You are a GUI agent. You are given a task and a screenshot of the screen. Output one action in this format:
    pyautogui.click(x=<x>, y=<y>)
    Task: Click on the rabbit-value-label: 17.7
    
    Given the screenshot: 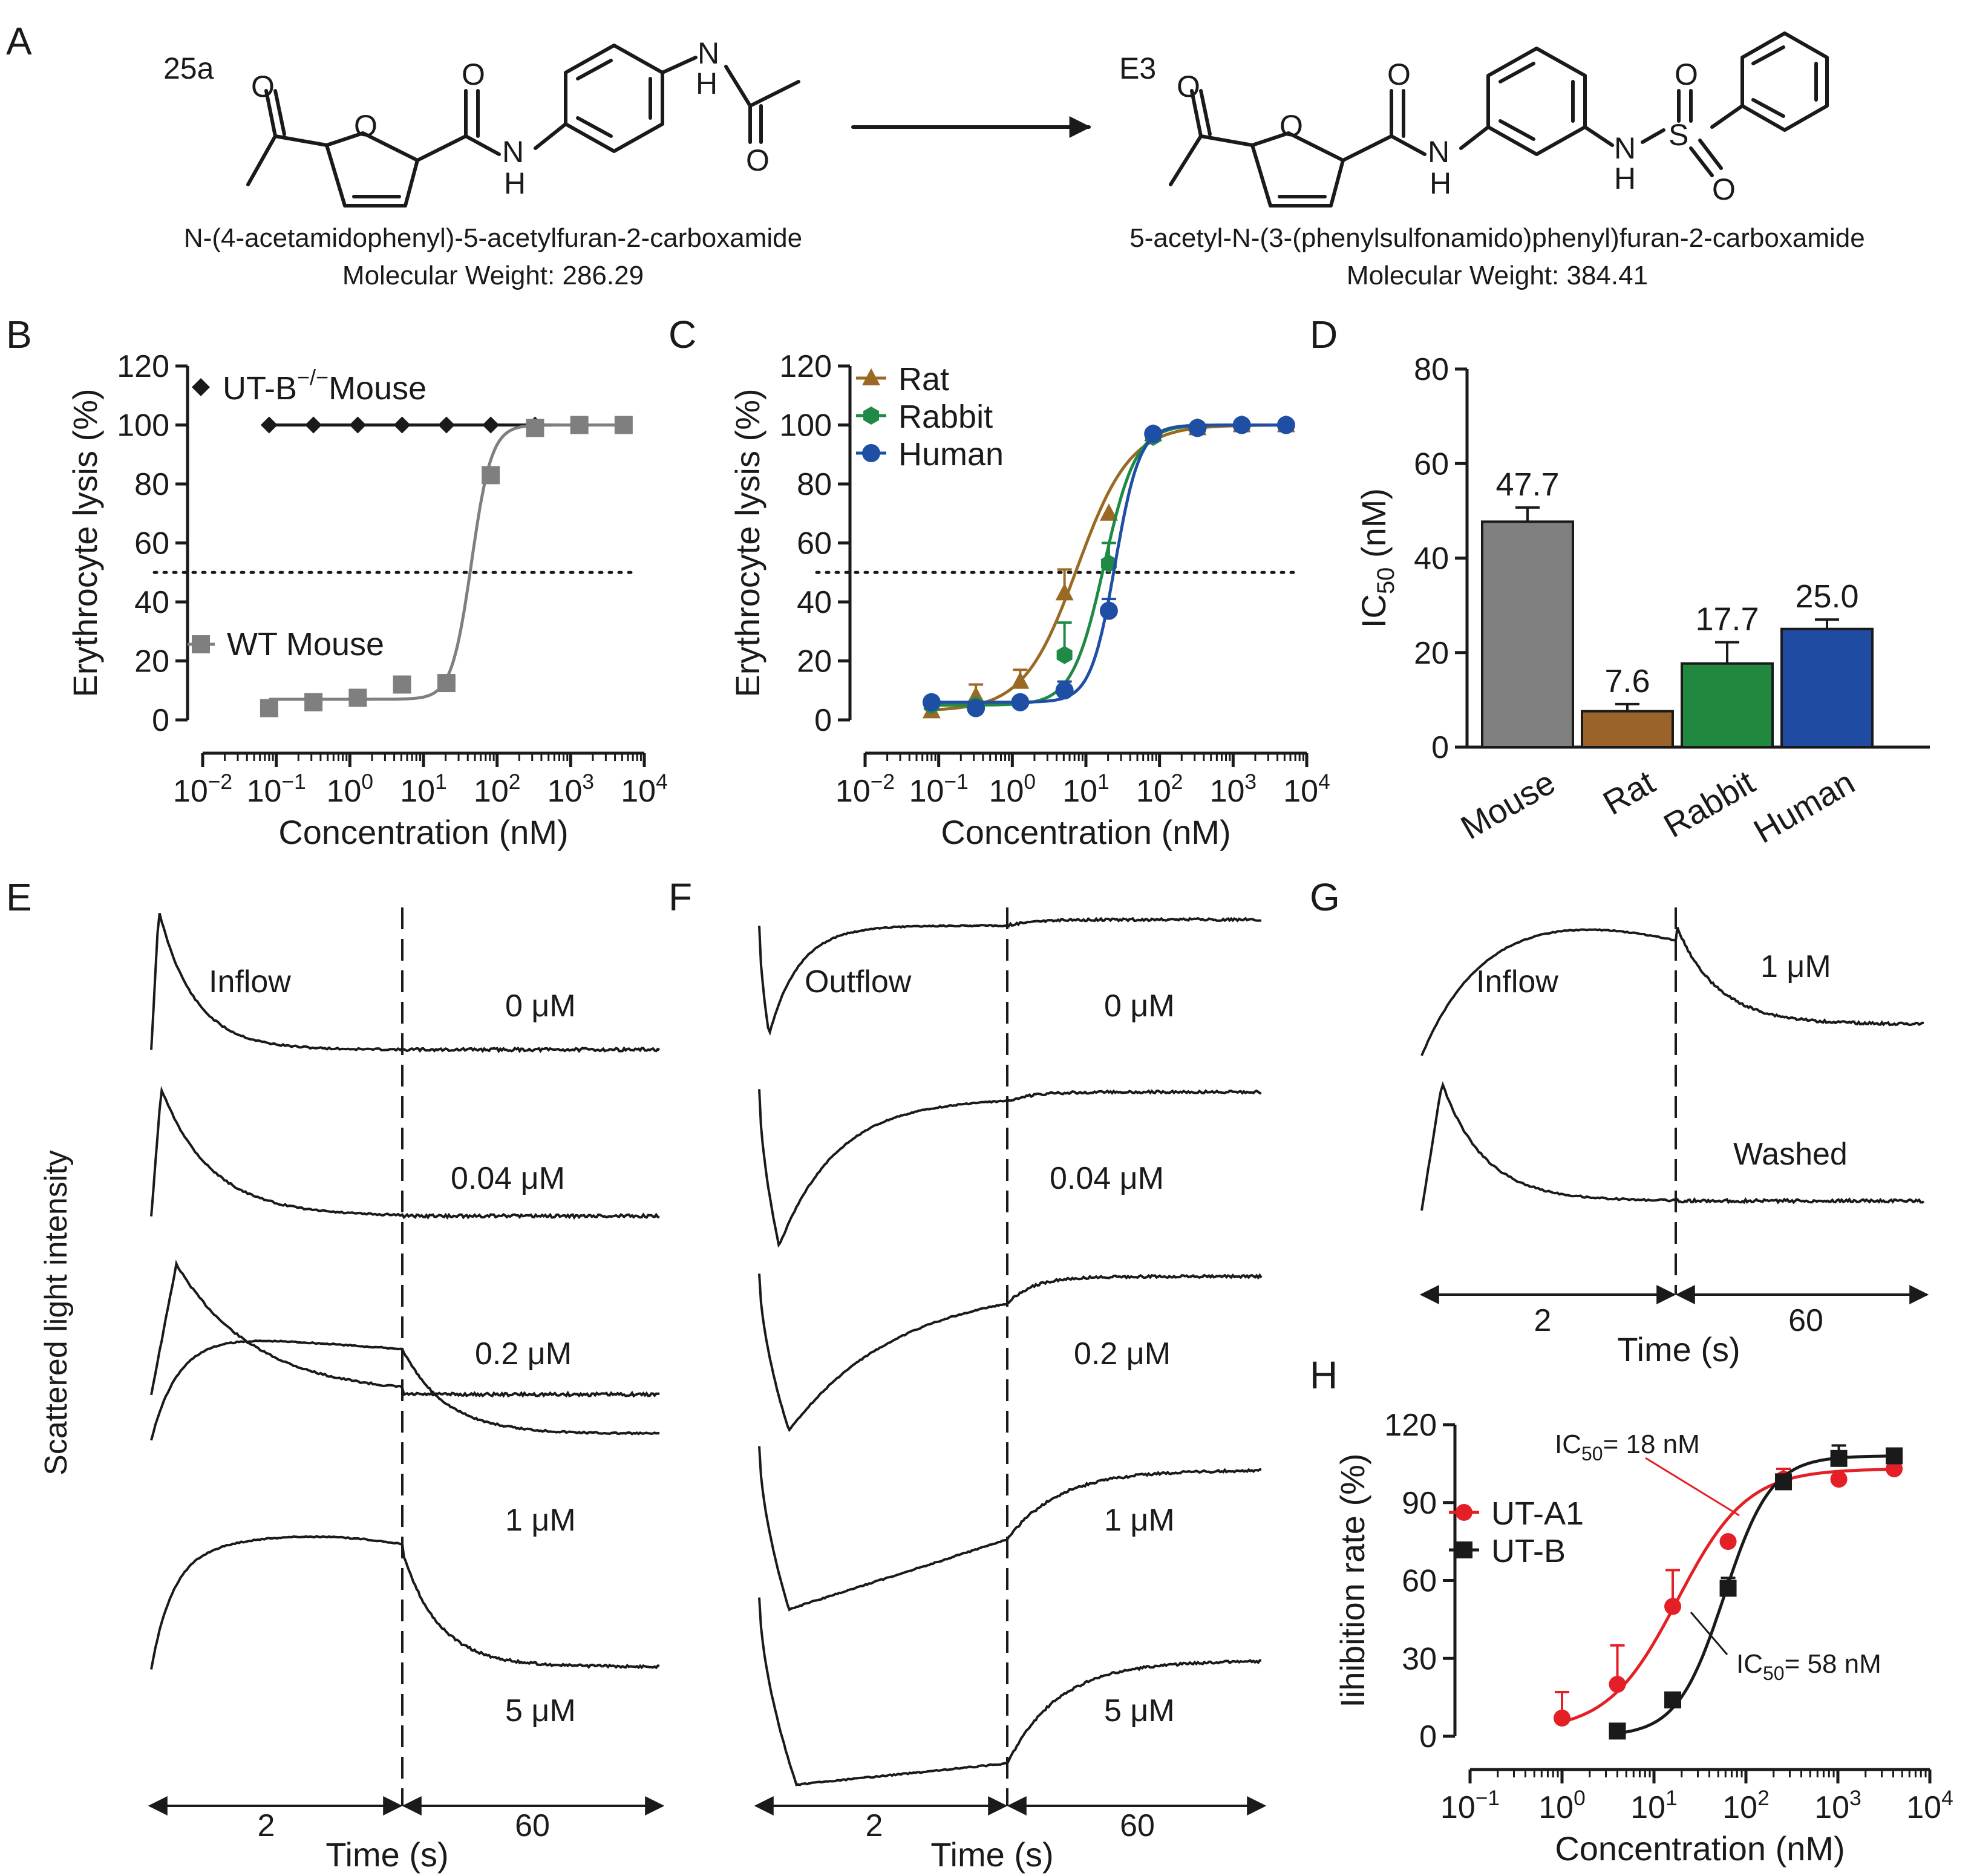 What is the action you would take?
    pyautogui.click(x=1727, y=619)
    